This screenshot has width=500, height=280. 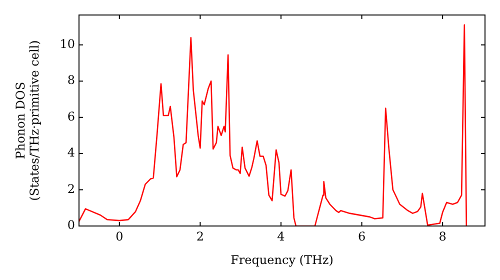 I want to click on y-tick-label: 8, so click(x=71, y=80).